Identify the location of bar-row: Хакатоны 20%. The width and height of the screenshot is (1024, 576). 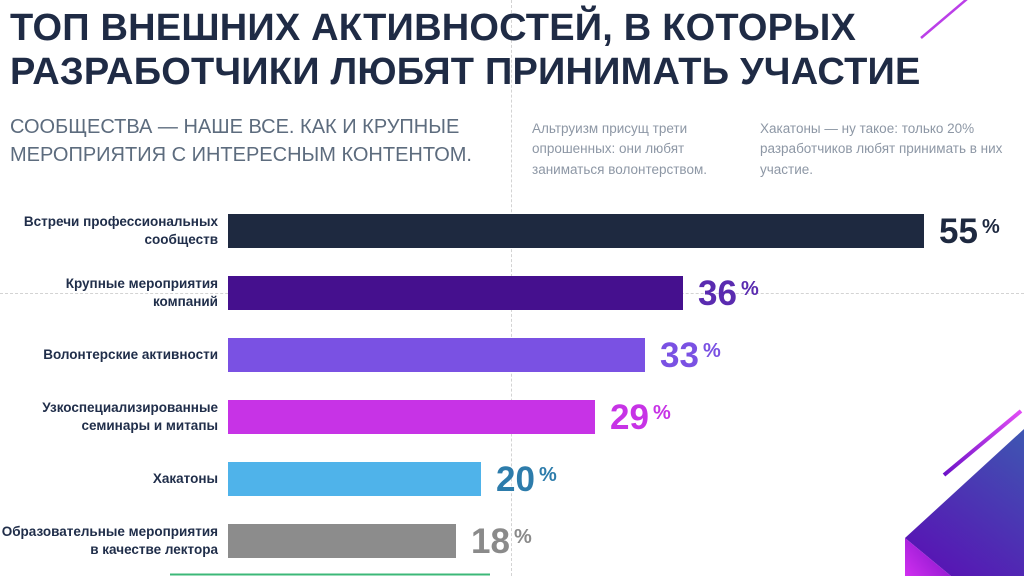
(278, 479).